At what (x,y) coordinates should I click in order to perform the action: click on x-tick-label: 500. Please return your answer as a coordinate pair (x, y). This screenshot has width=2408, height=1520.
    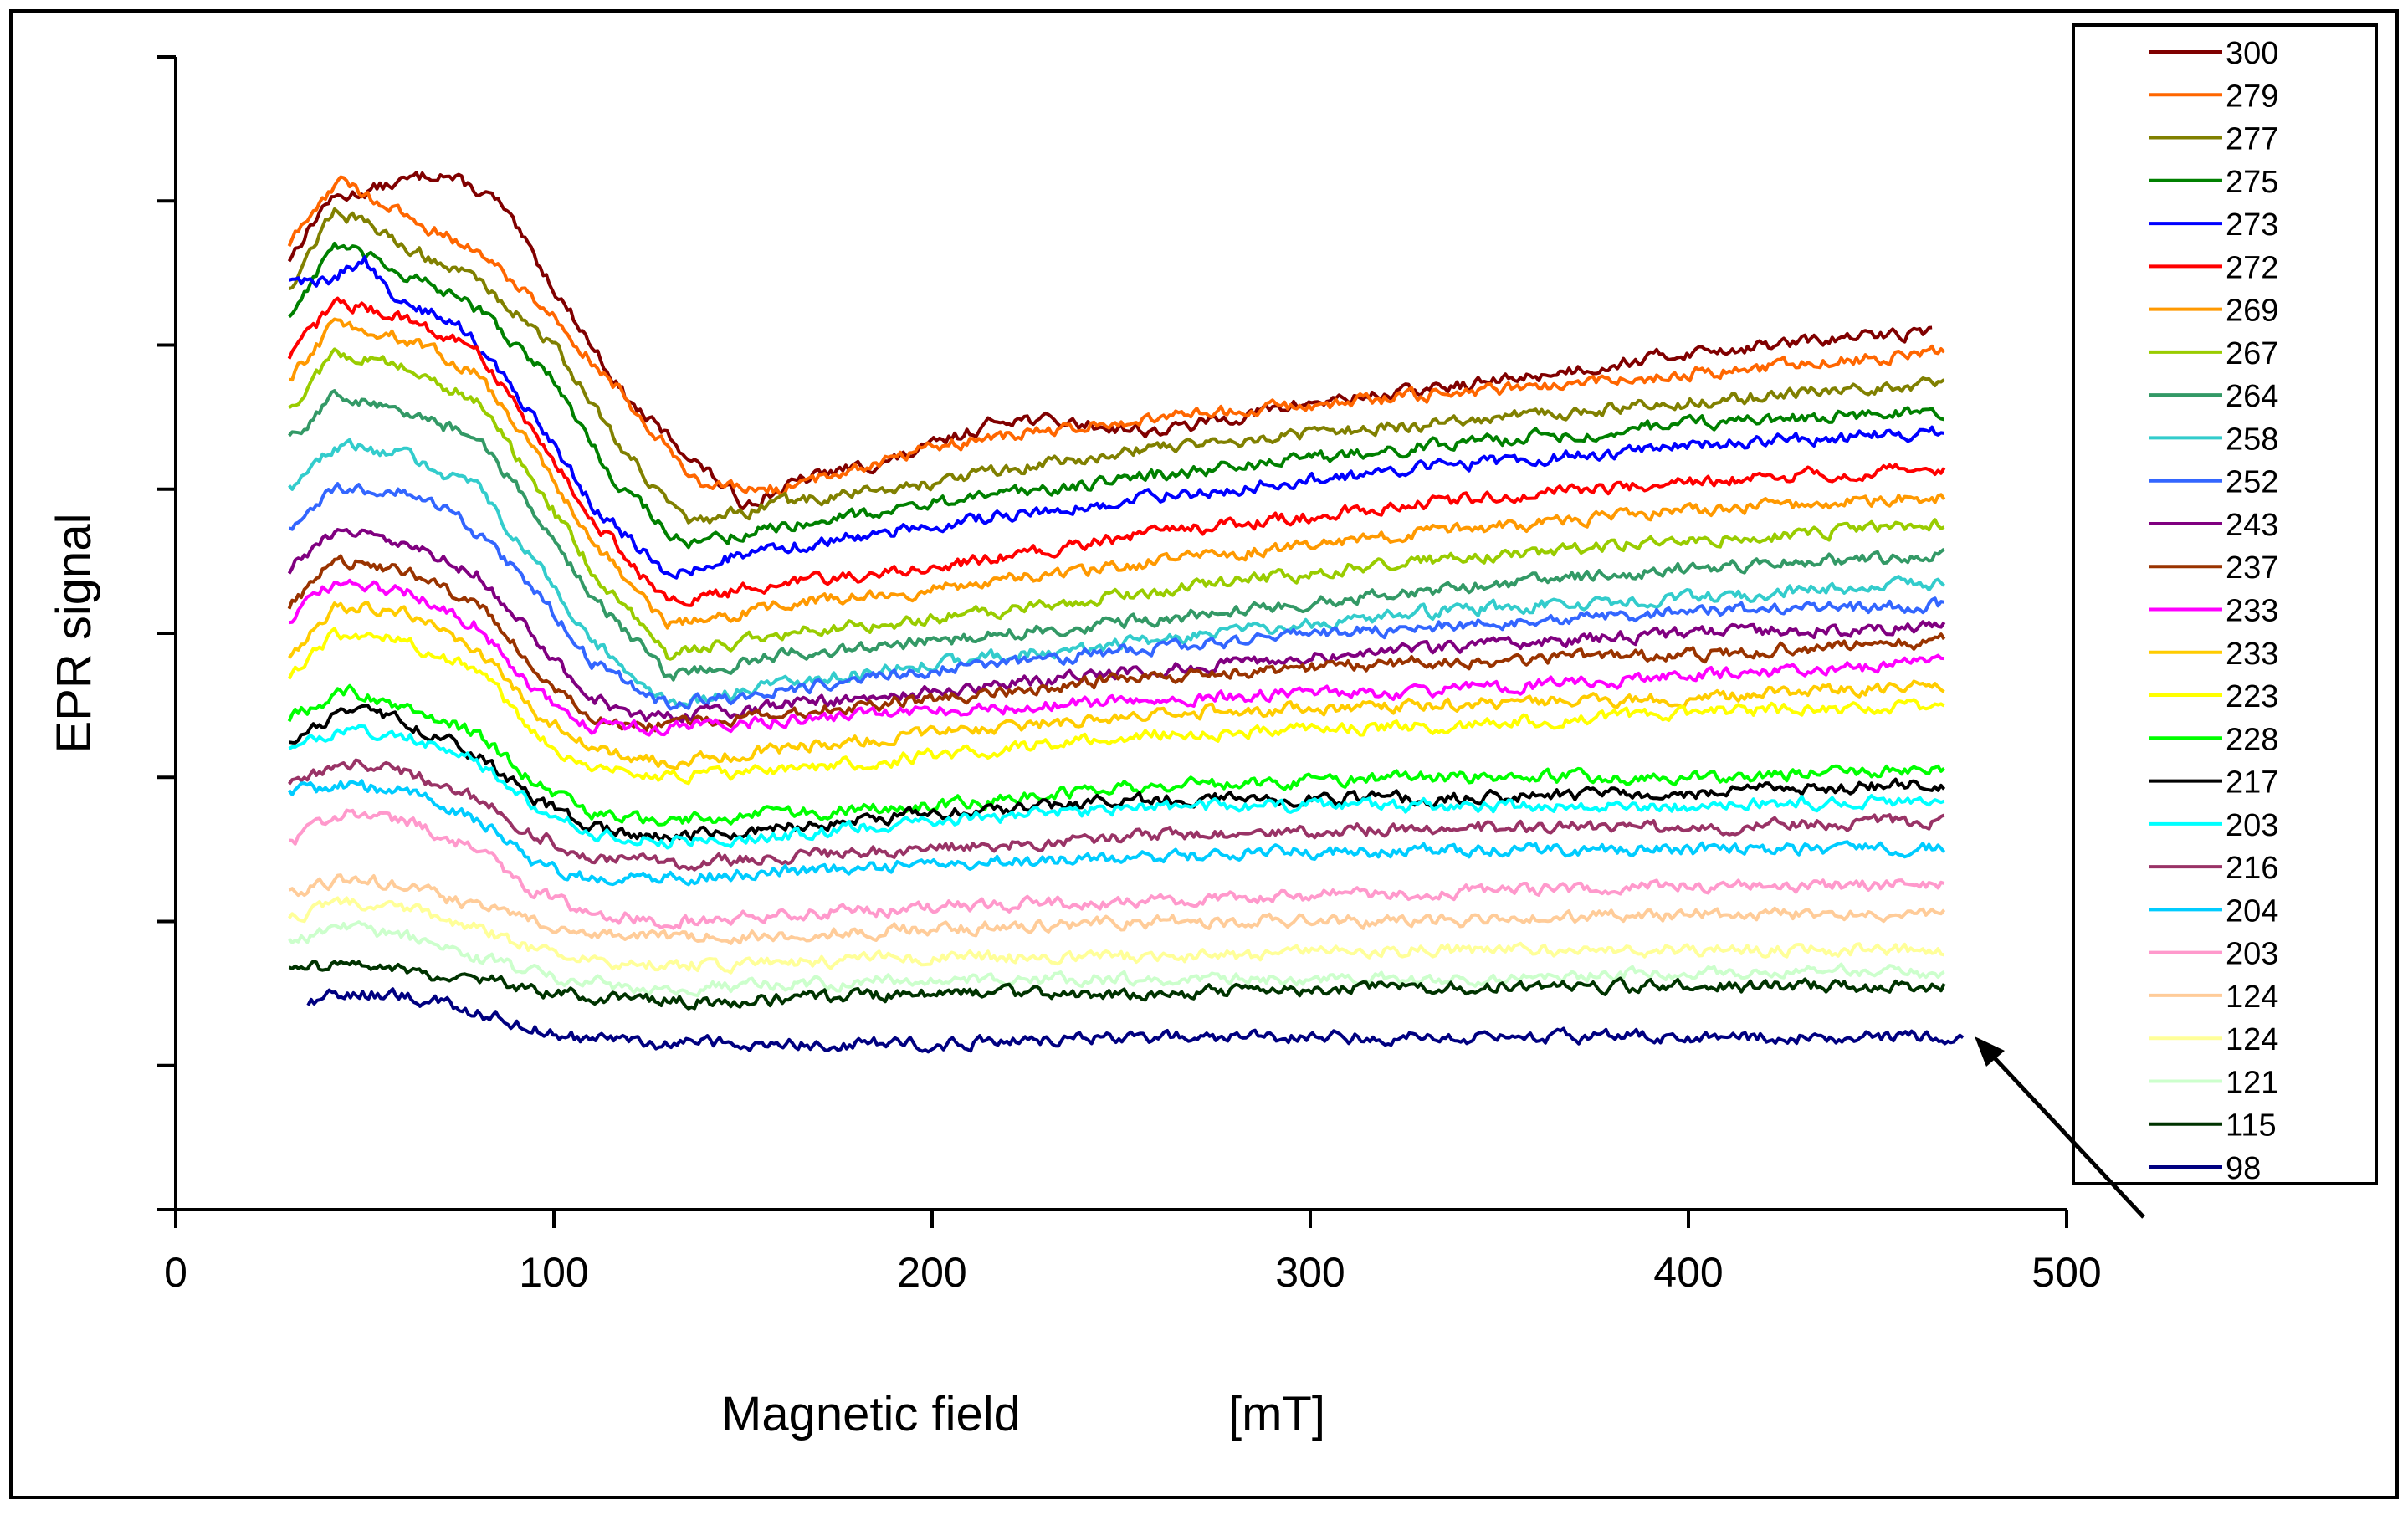
    Looking at the image, I should click on (2066, 1272).